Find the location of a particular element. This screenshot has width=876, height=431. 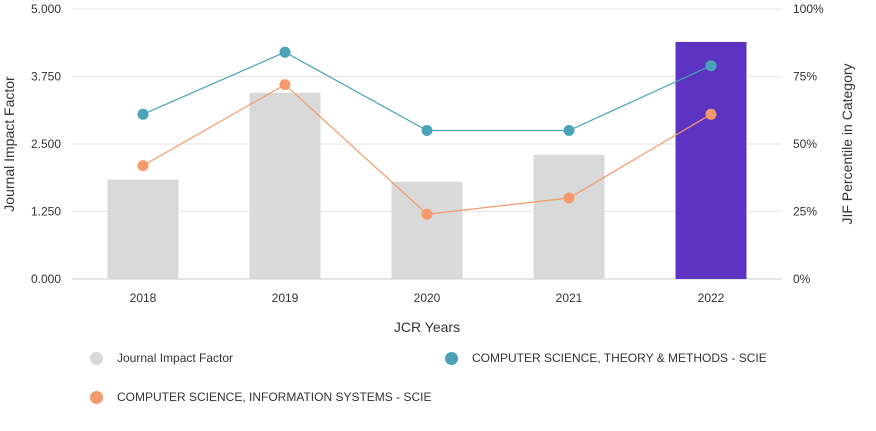

right-axis-ticks: 0% 25% 50% 75% 100% is located at coordinates (808, 144).